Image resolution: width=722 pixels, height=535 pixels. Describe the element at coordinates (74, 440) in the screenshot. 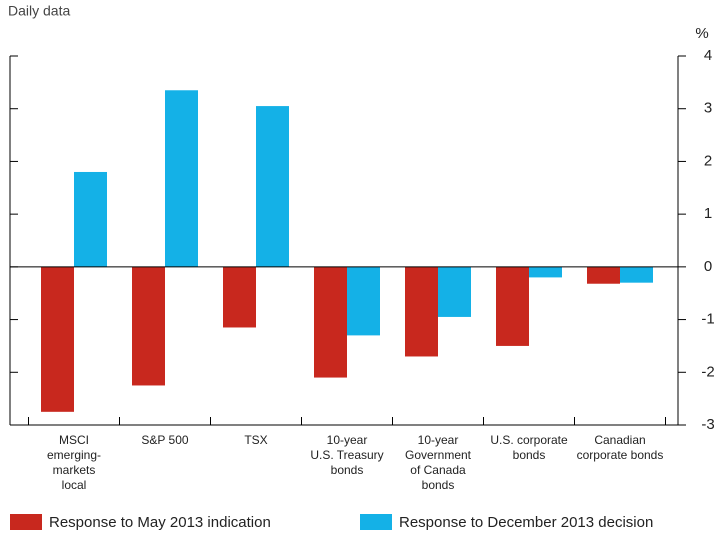

I see `x-tick-label: MSCI` at that location.